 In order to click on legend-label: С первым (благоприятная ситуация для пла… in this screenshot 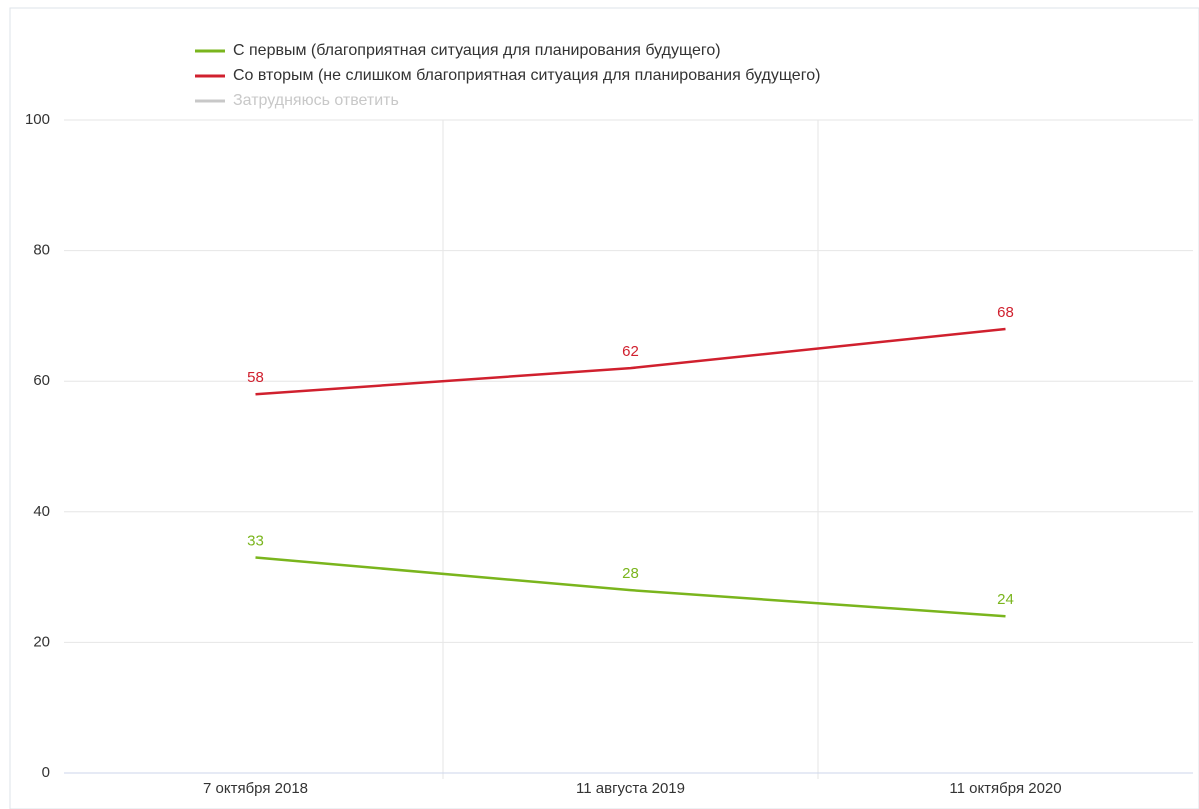, I will do `click(477, 50)`.